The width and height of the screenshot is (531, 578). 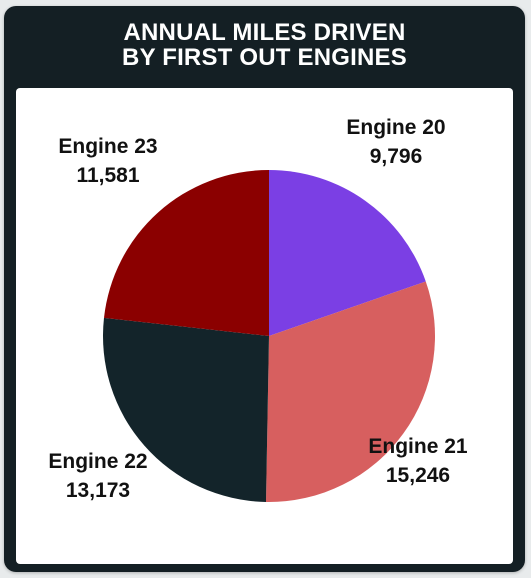 I want to click on slice-value-engine-21: 15,246, so click(x=418, y=475).